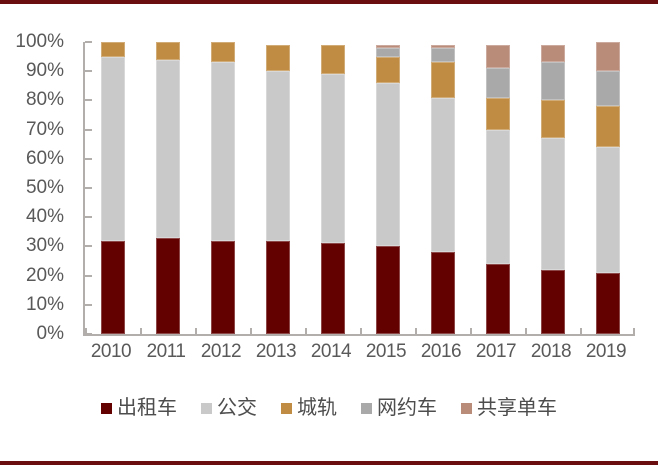 This screenshot has height=466, width=658. What do you see at coordinates (44, 246) in the screenshot?
I see `y-axis-tick-label: 30%` at bounding box center [44, 246].